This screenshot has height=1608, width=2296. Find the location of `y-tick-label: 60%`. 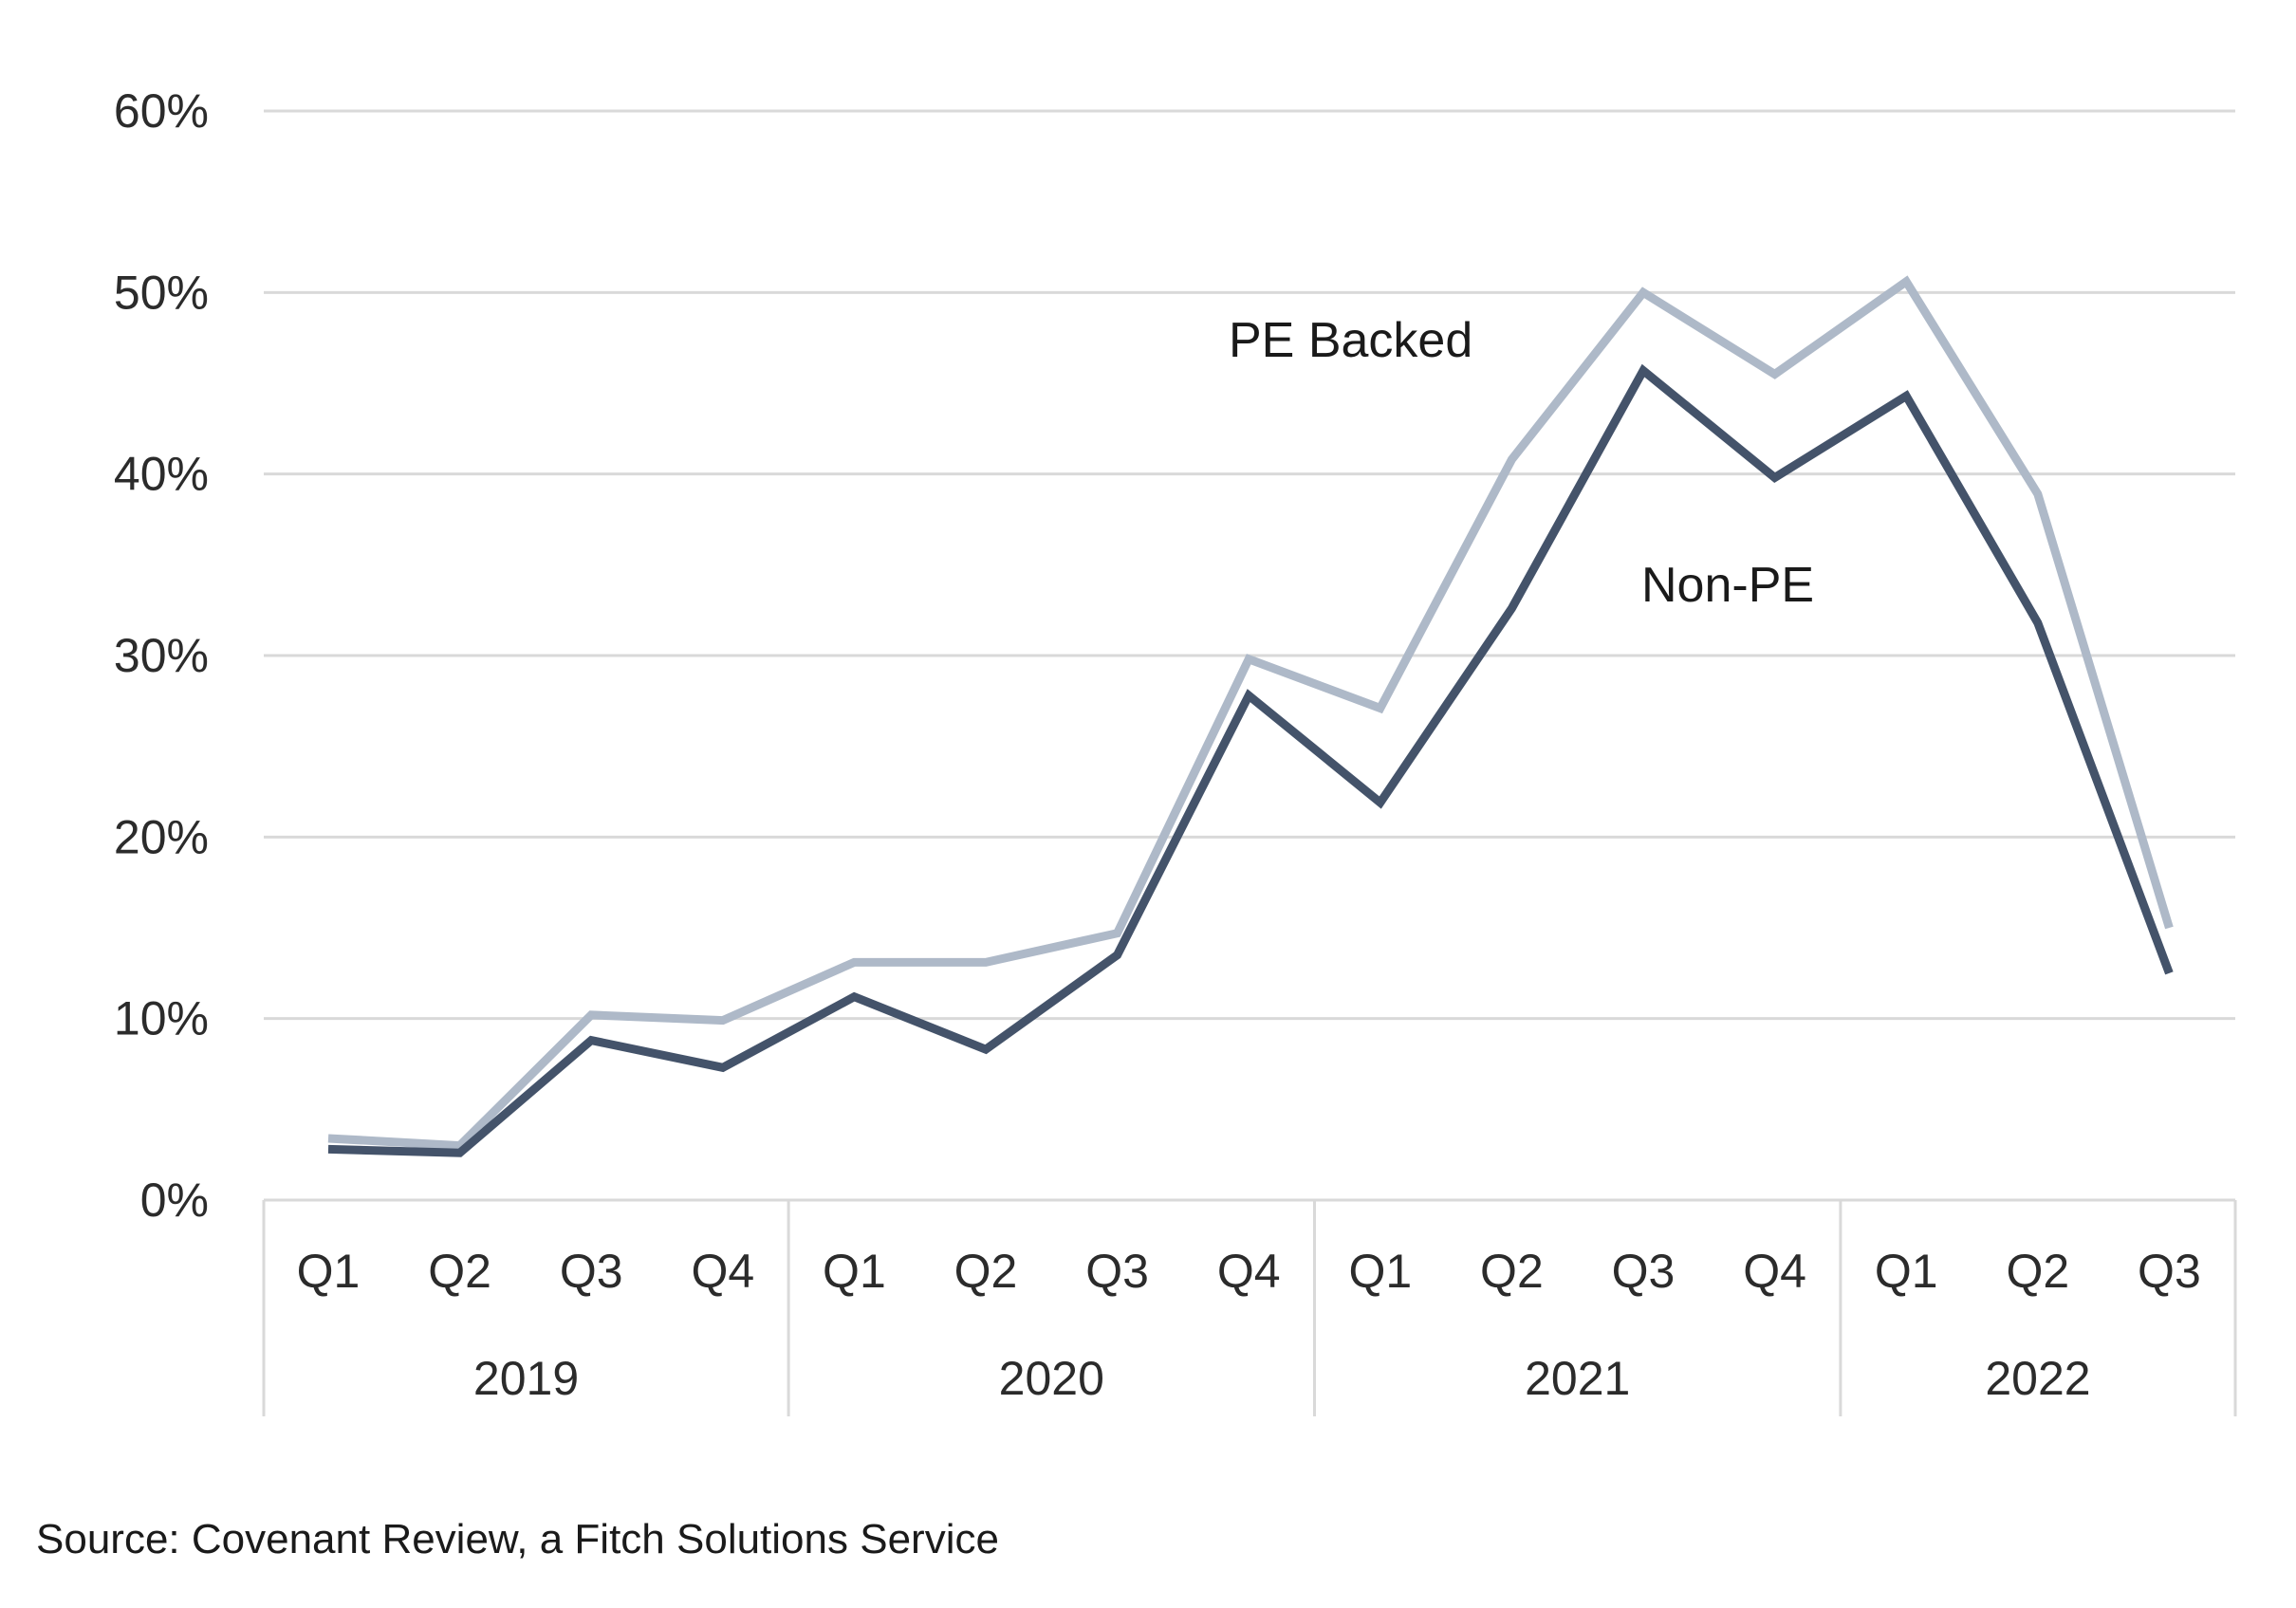

y-tick-label: 60% is located at coordinates (161, 111).